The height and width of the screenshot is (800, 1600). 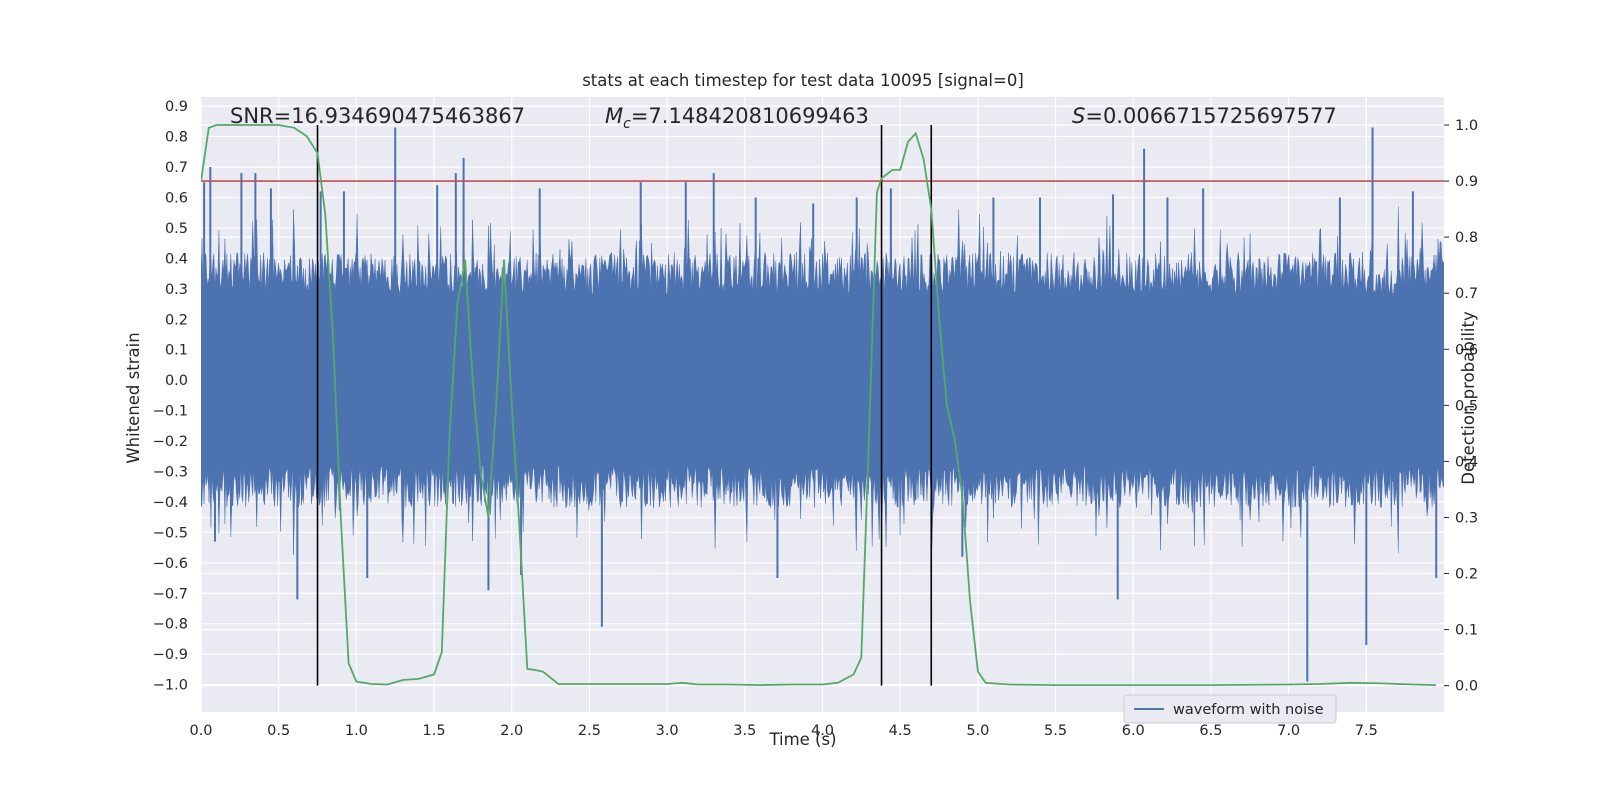 What do you see at coordinates (802, 739) in the screenshot?
I see `x-axis-label: Time (s)` at bounding box center [802, 739].